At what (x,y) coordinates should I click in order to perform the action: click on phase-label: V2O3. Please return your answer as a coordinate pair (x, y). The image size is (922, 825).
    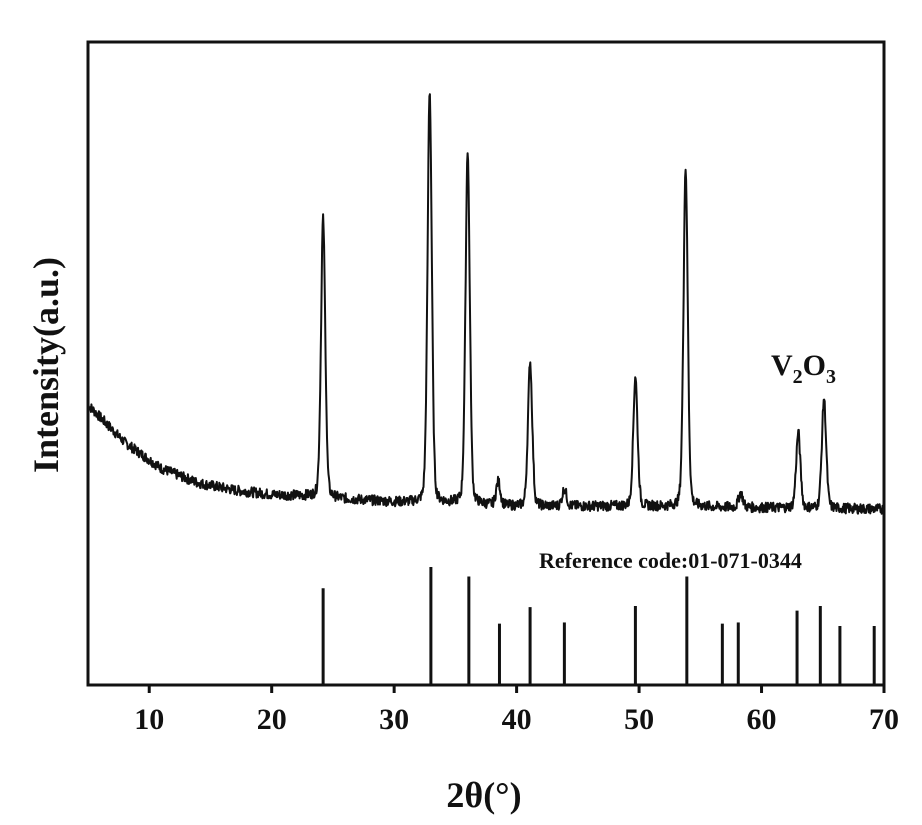
    Looking at the image, I should click on (803, 368).